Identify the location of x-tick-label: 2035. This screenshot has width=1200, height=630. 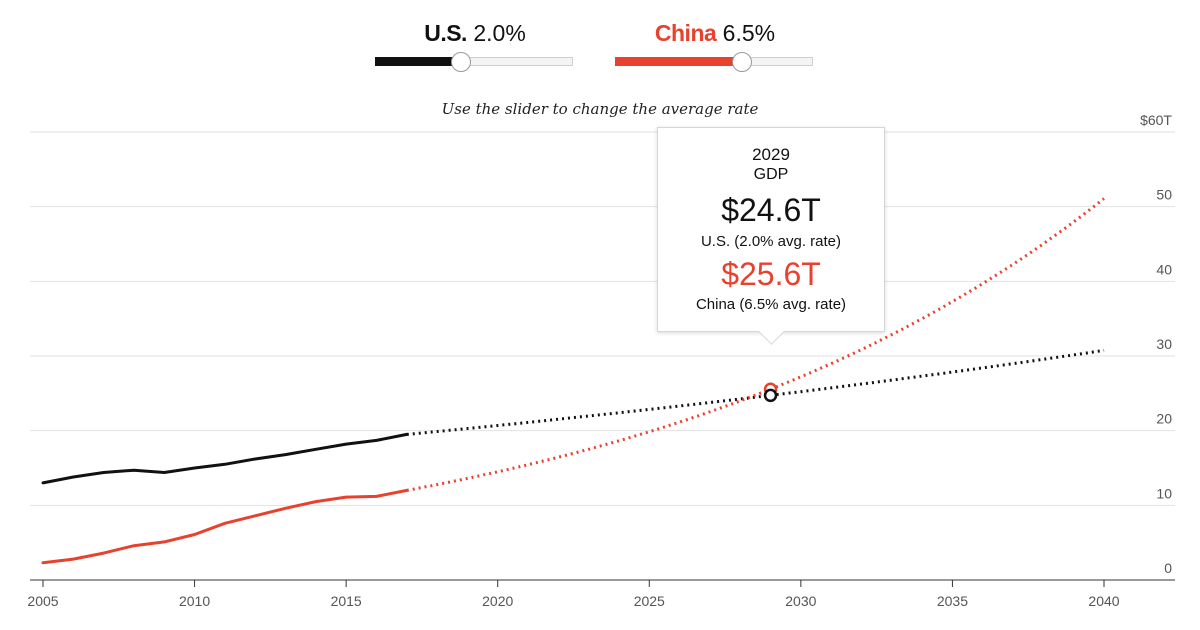
(952, 601).